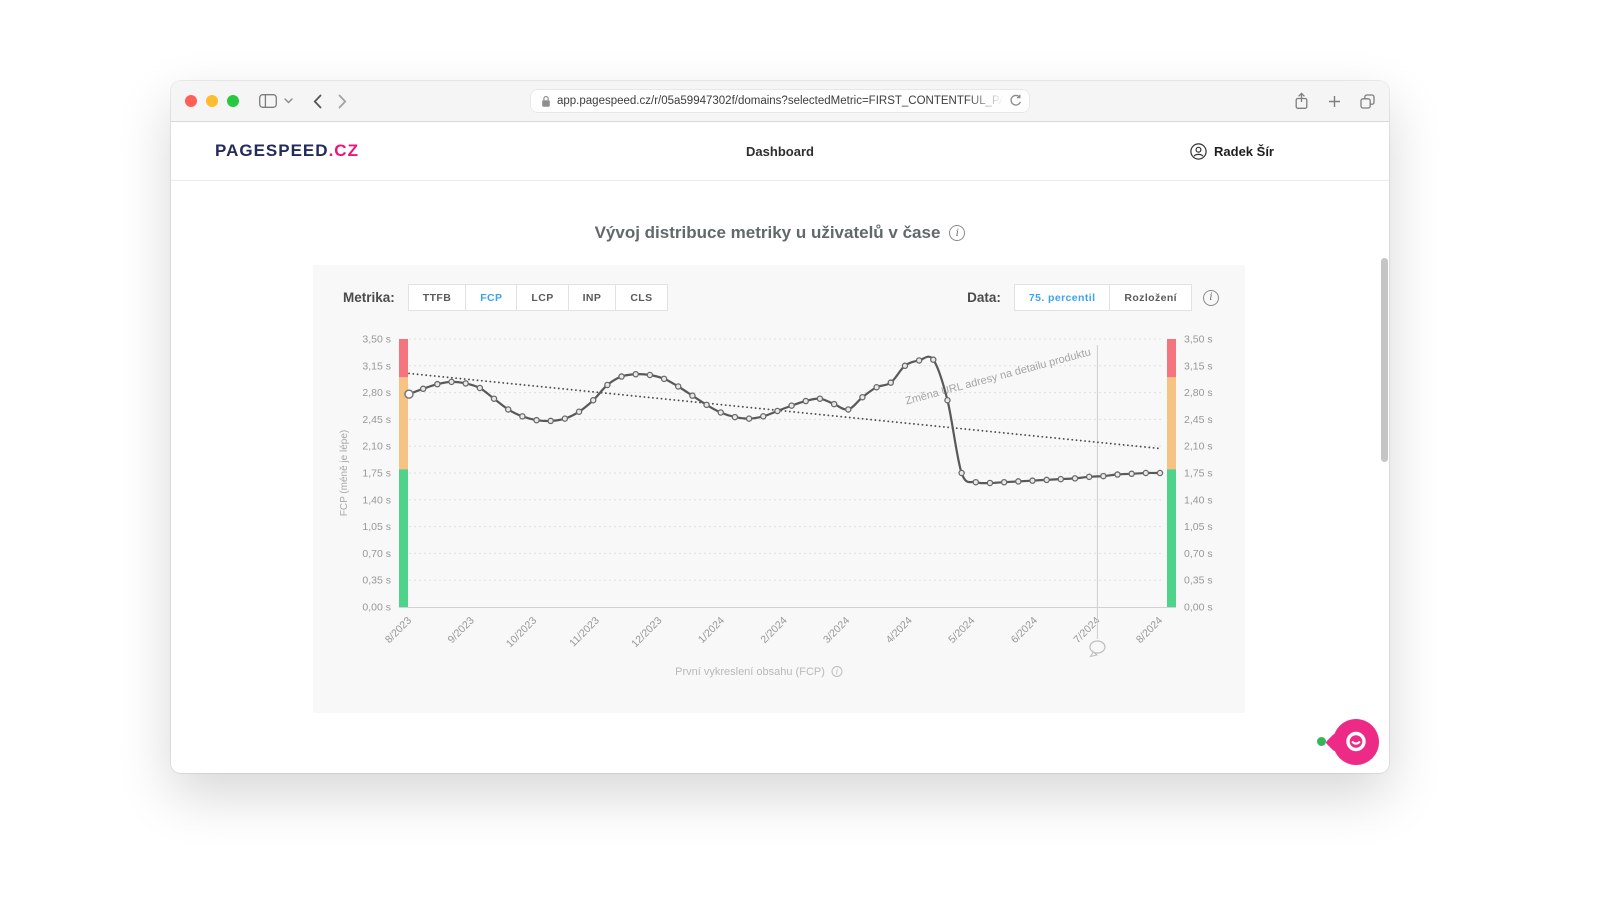 Image resolution: width=1600 pixels, height=900 pixels. What do you see at coordinates (1015, 101) in the screenshot?
I see `reload-icon` at bounding box center [1015, 101].